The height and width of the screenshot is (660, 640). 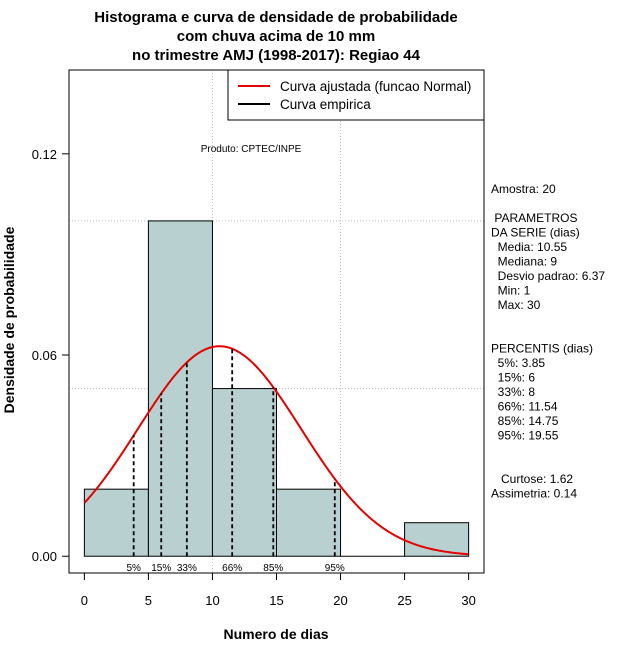 I want to click on stats-line-4: Media: 10.55, so click(x=529, y=247).